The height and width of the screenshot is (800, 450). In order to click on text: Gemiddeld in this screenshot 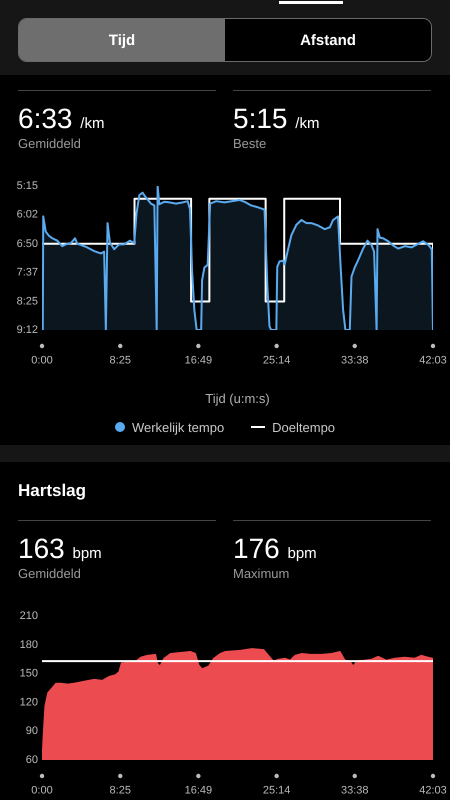, I will do `click(49, 574)`.